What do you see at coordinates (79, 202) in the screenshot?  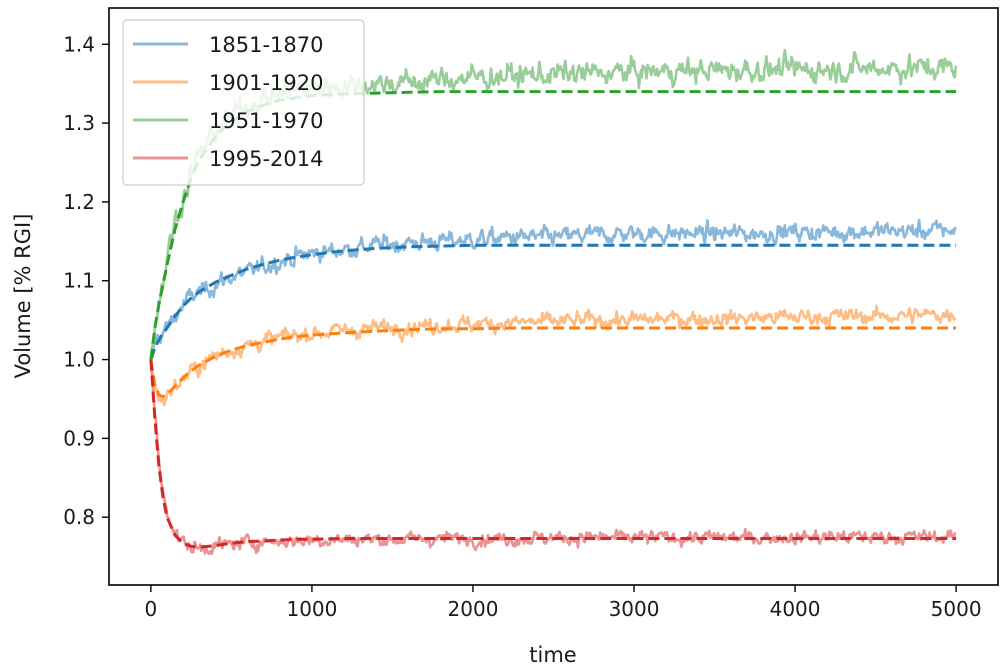 I see `y-tick-label: 1.2` at bounding box center [79, 202].